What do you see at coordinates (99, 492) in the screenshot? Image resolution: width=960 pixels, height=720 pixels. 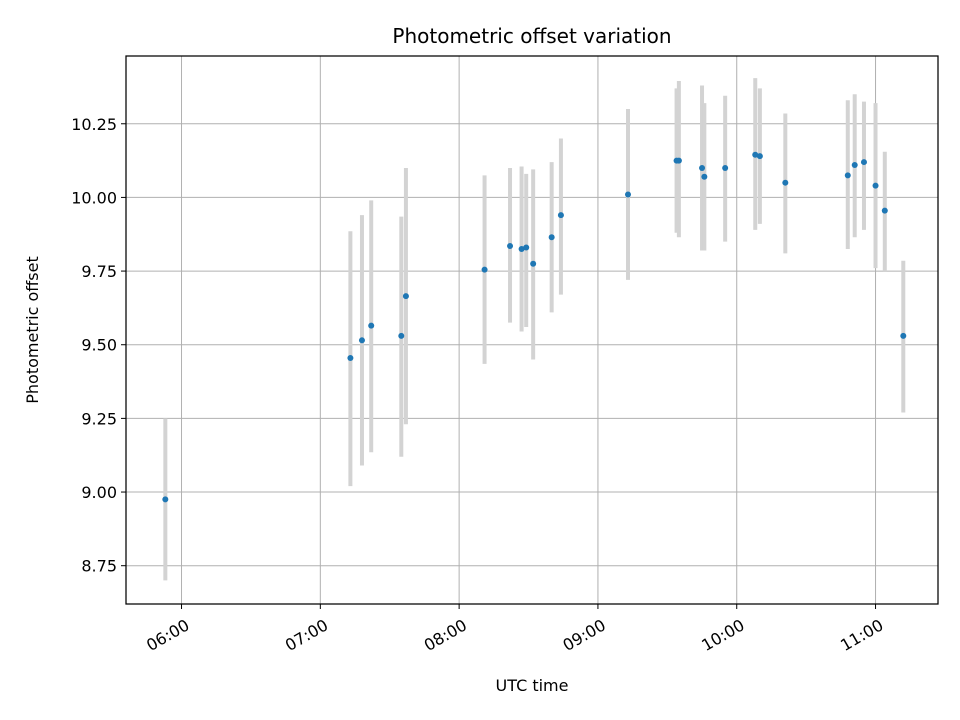 I see `y-tick-label: 9.00` at bounding box center [99, 492].